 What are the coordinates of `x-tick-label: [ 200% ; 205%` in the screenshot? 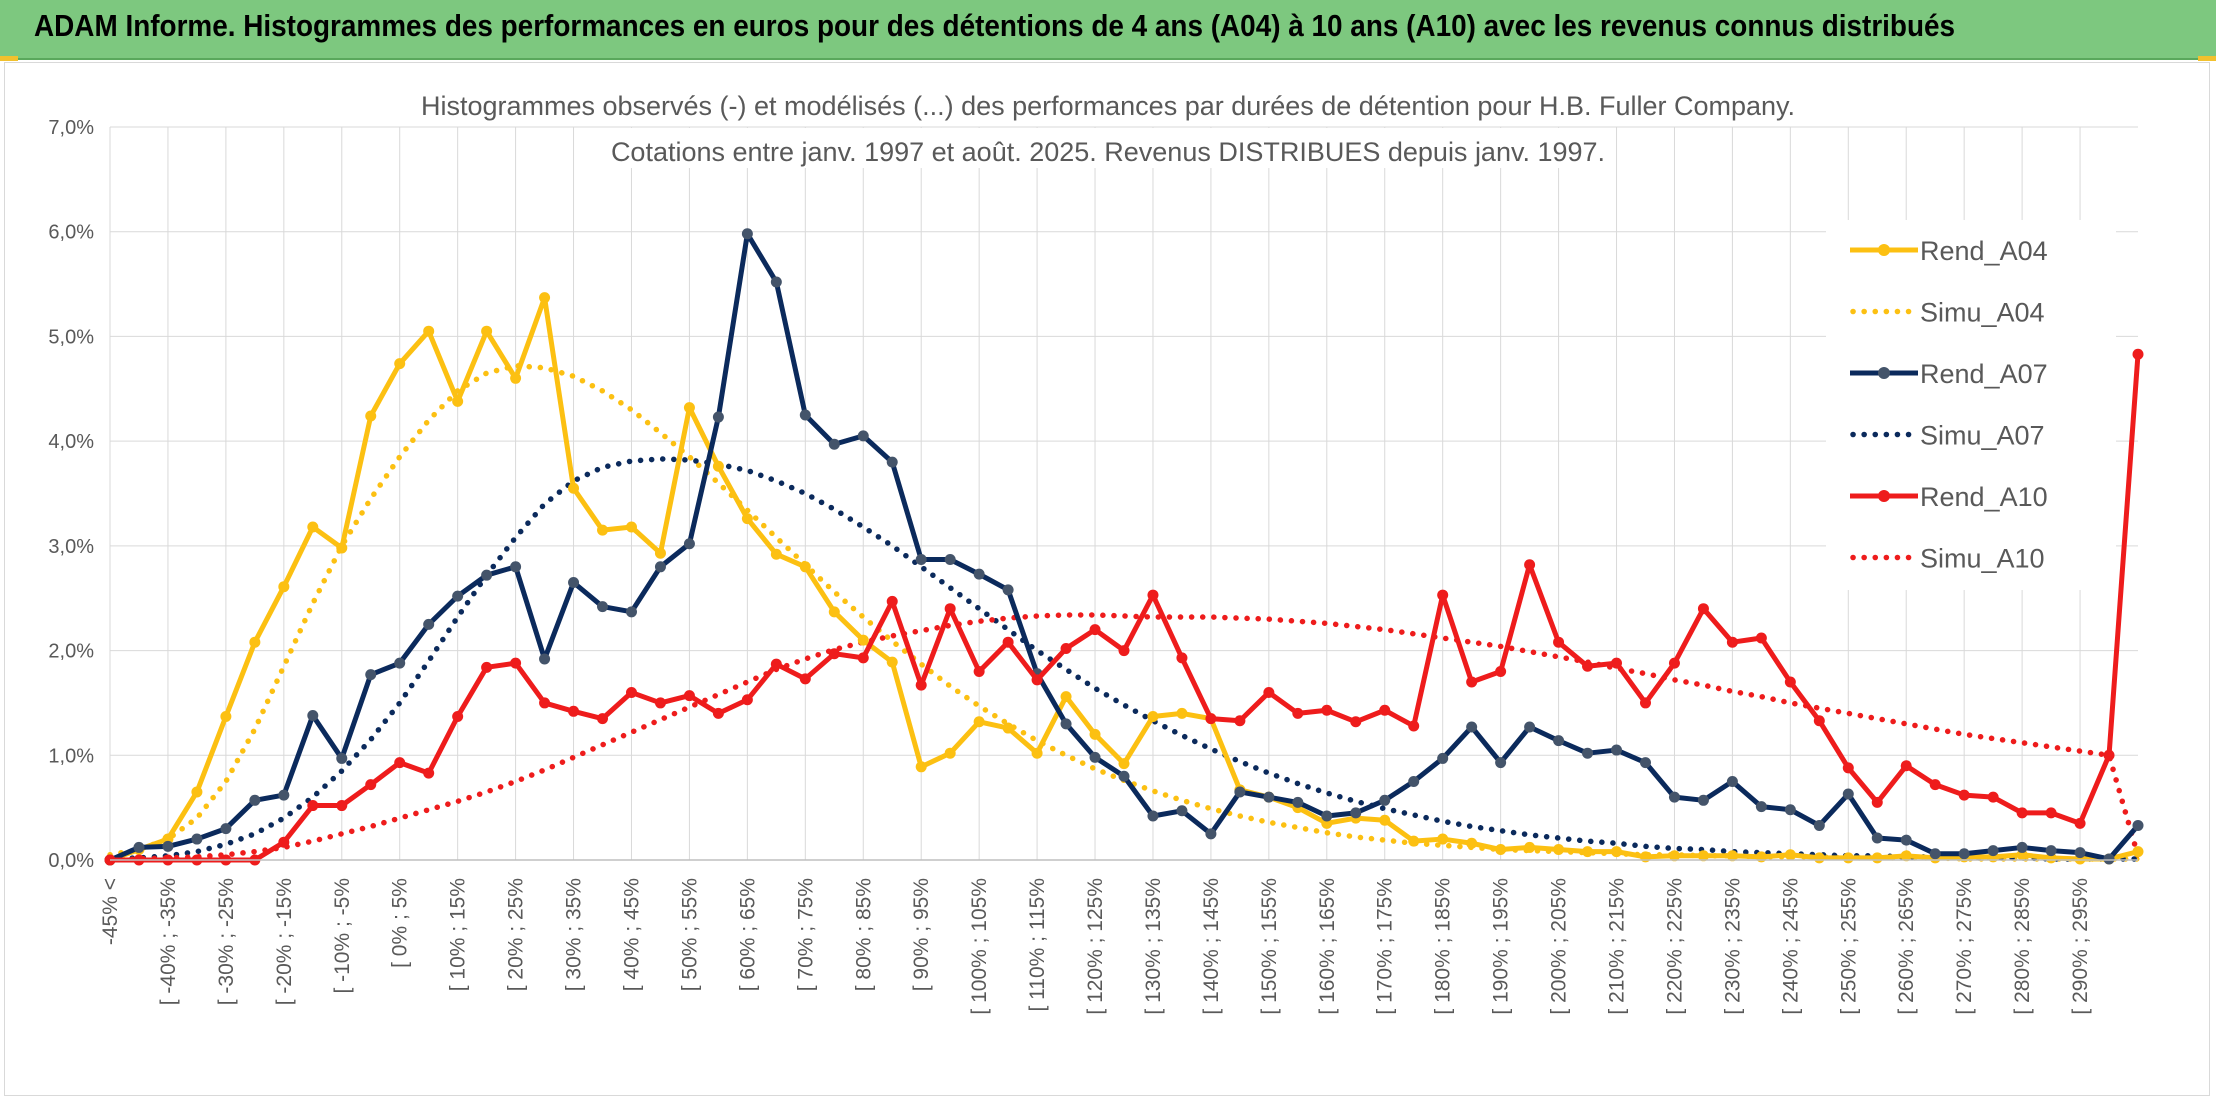 It's located at (1559, 946).